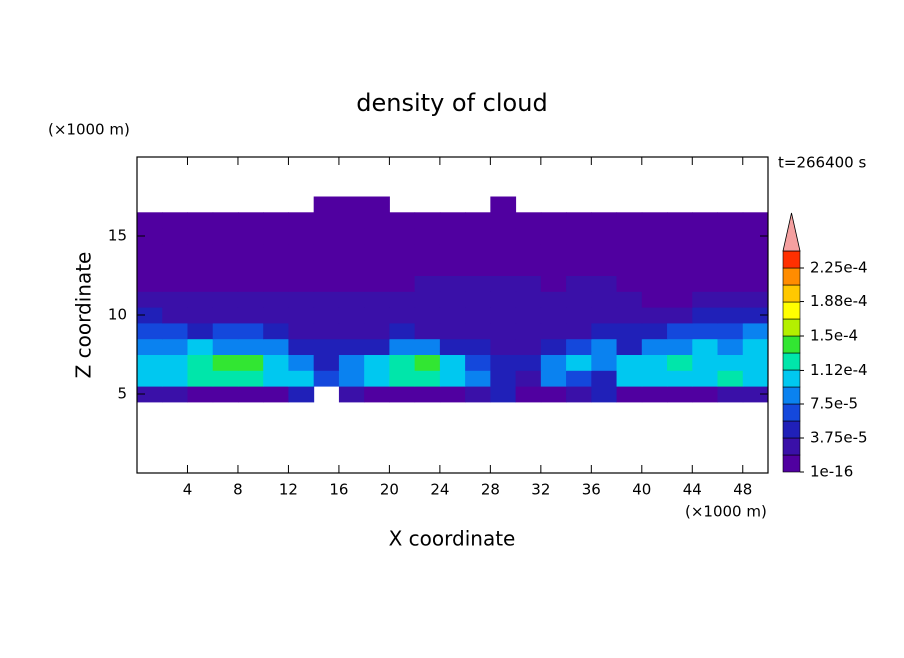  Describe the element at coordinates (839, 301) in the screenshot. I see `colorbar-tick-label: 1.88e-4` at that location.